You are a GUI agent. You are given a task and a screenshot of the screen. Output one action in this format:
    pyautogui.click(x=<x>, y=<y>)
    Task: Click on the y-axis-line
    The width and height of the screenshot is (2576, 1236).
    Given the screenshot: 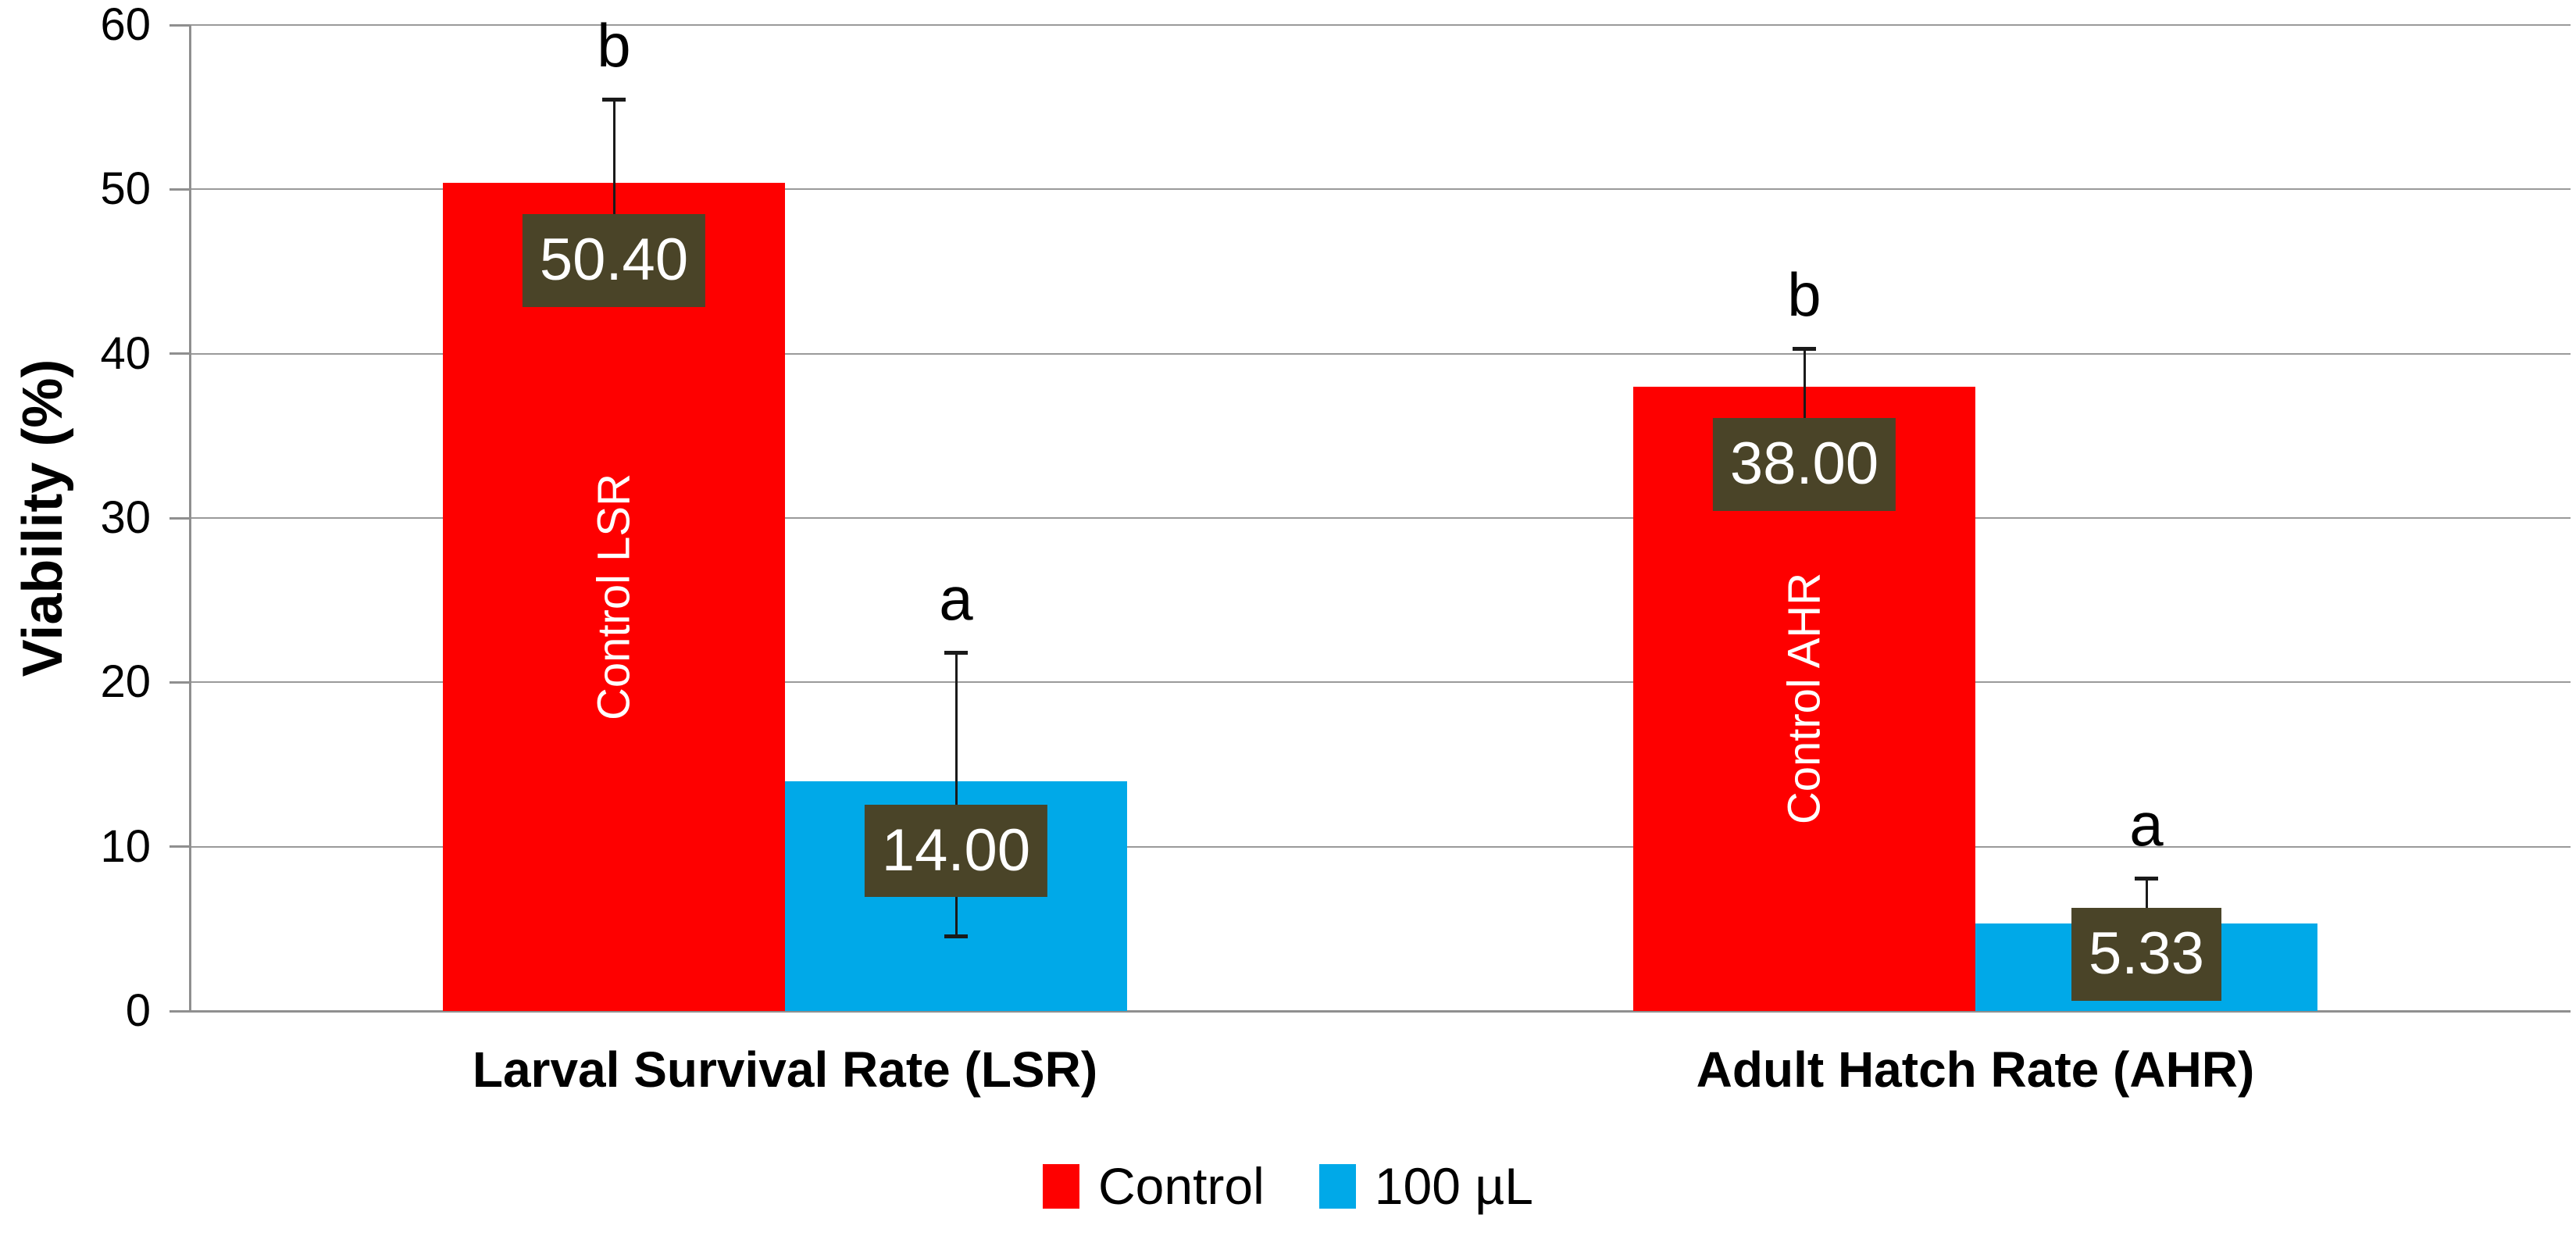 What is the action you would take?
    pyautogui.click(x=189, y=518)
    